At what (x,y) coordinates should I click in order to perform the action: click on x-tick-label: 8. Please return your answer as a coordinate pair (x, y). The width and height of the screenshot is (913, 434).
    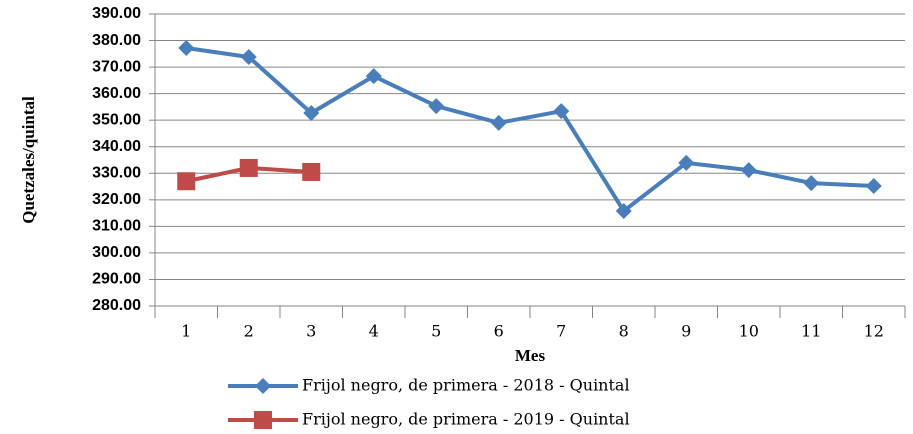
    Looking at the image, I should click on (624, 331).